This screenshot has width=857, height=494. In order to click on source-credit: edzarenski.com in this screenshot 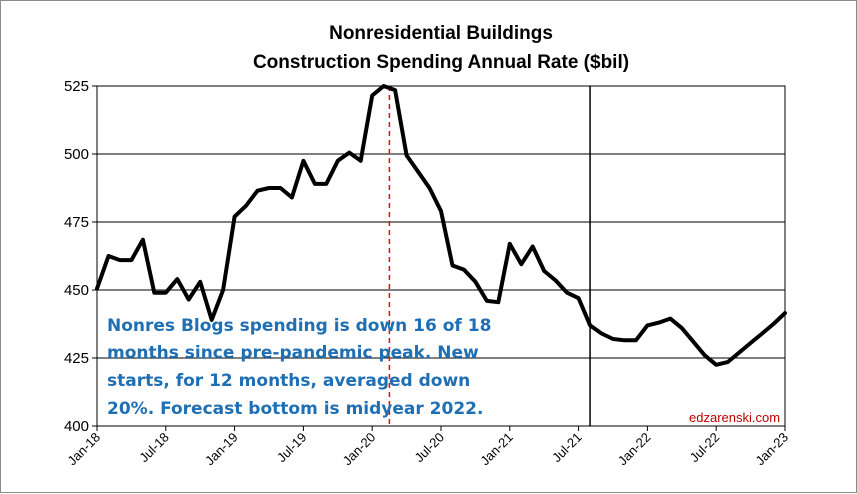, I will do `click(734, 417)`.